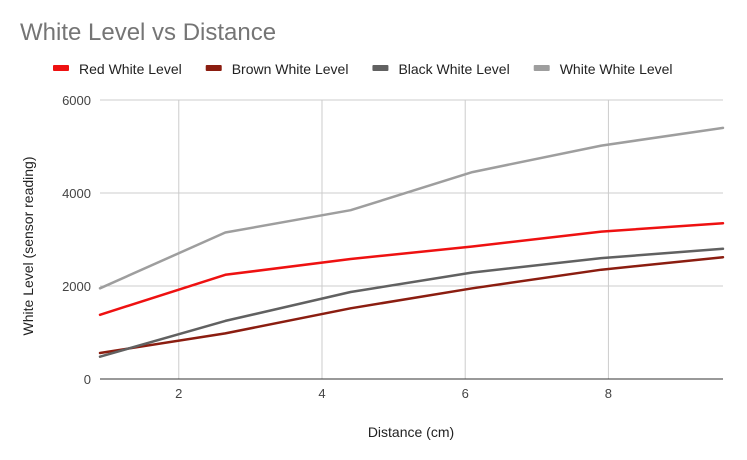 The image size is (747, 460). Describe the element at coordinates (393, 393) in the screenshot. I see `x-axis-ticks: 2 4 6 8` at that location.